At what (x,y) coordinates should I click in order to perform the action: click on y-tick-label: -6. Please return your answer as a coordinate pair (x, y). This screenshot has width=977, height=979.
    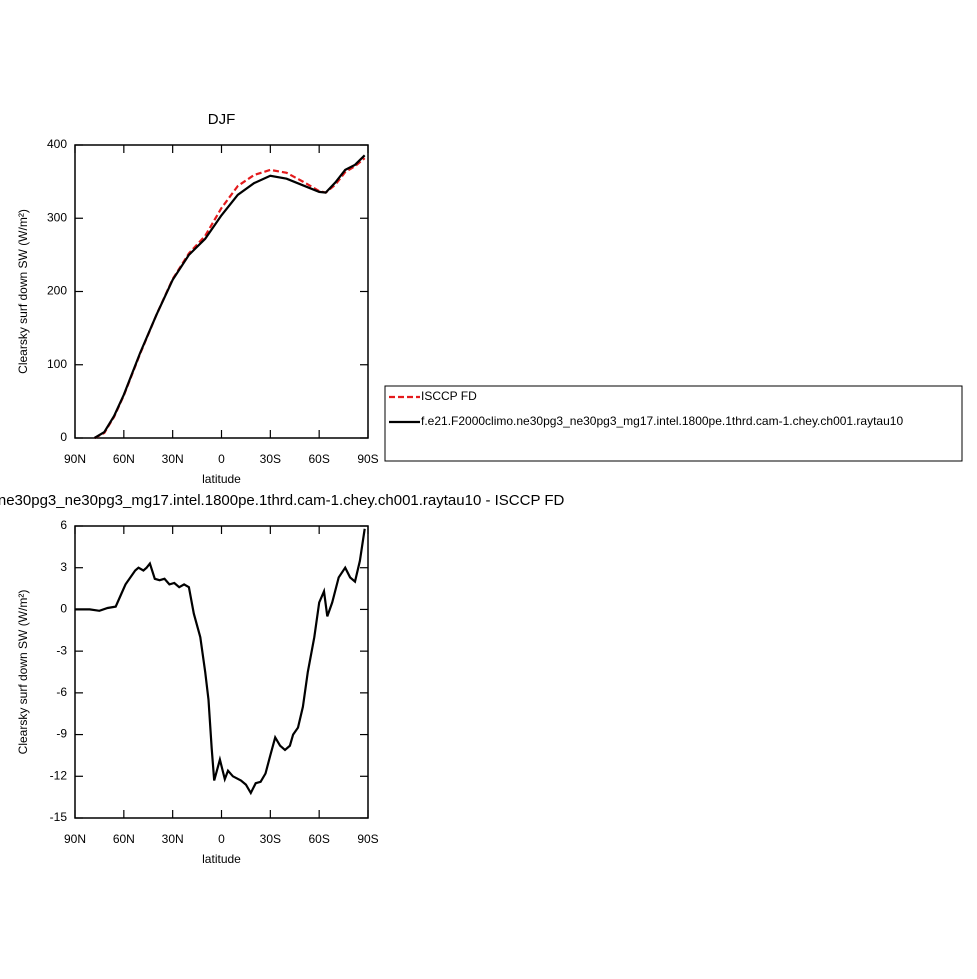
    Looking at the image, I should click on (61, 692).